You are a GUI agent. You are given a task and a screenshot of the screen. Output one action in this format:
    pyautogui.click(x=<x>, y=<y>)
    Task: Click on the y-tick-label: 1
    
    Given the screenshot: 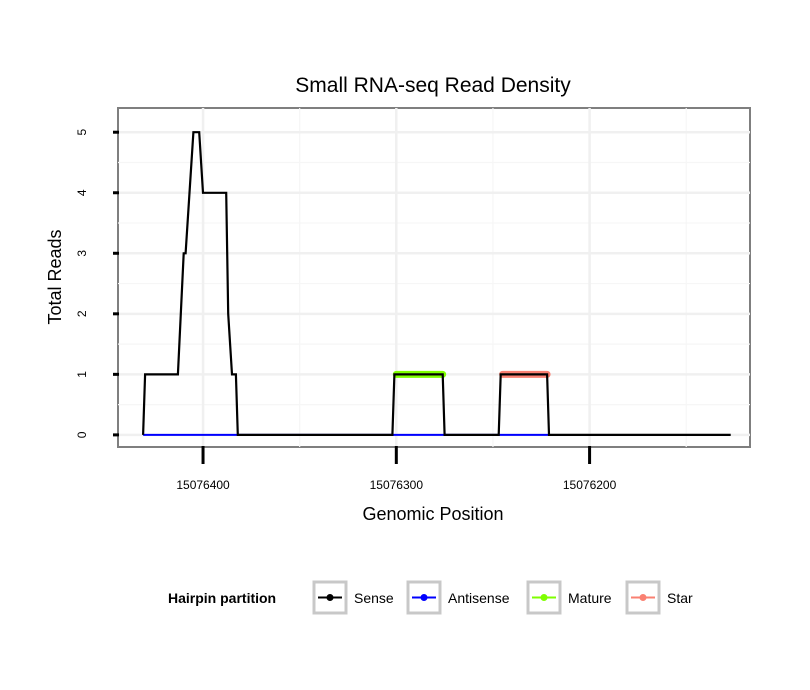 What is the action you would take?
    pyautogui.click(x=82, y=374)
    